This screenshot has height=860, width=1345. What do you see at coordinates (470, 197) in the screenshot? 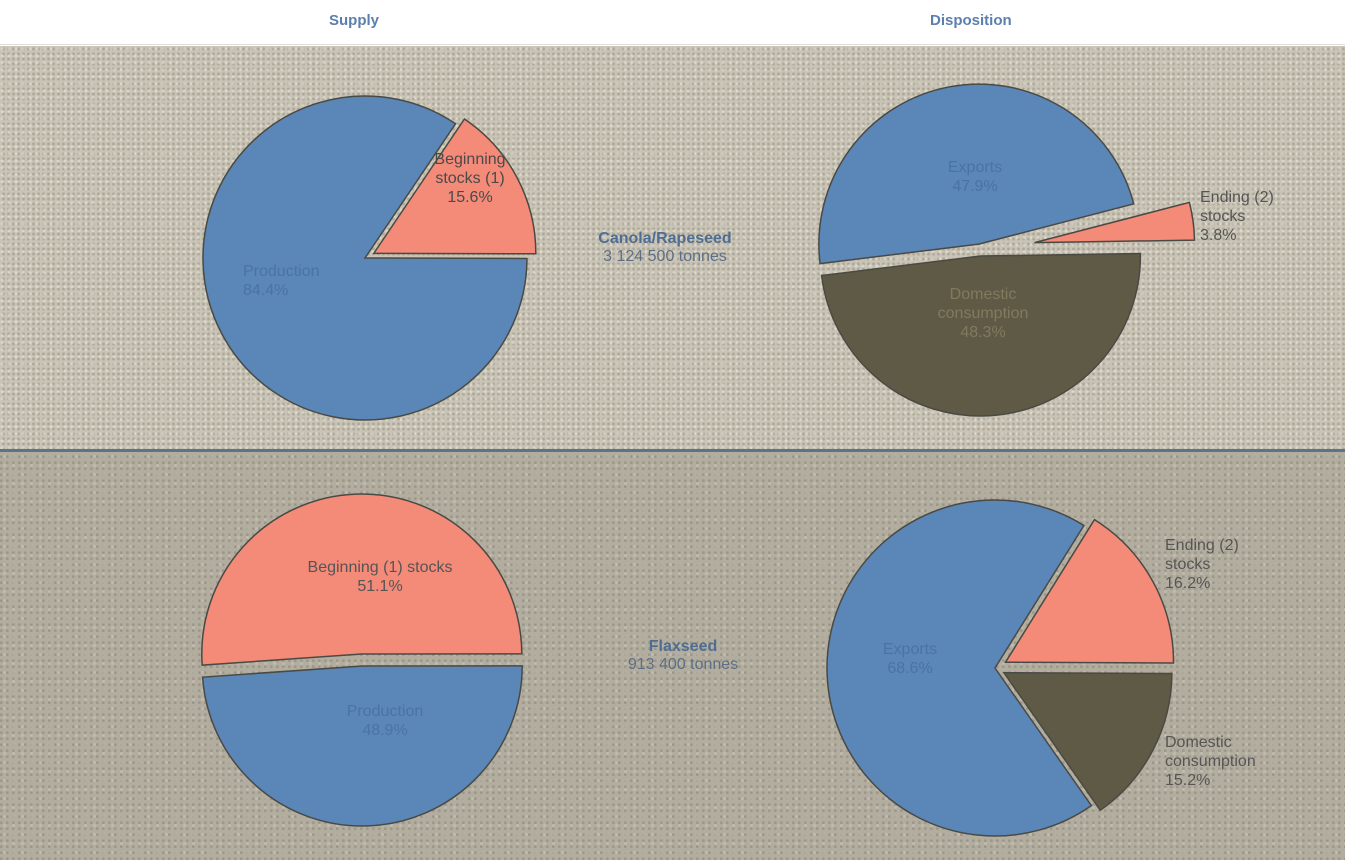
I see `slice-value: 15.6%` at bounding box center [470, 197].